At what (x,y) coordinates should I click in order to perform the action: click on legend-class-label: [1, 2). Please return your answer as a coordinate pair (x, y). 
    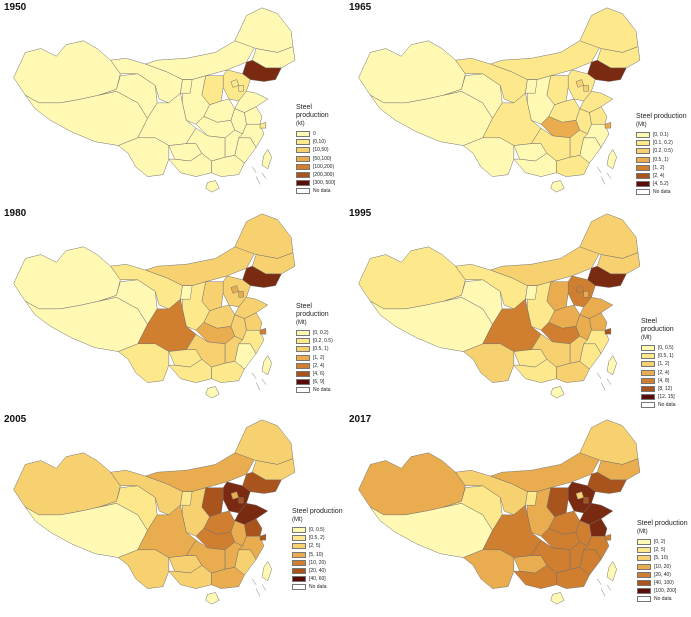
    Looking at the image, I should click on (664, 364).